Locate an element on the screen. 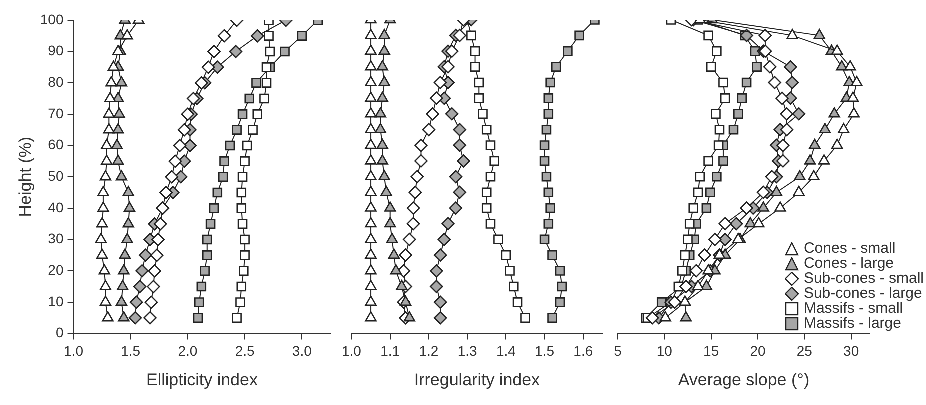  x-tick-label: 3.0 is located at coordinates (302, 351).